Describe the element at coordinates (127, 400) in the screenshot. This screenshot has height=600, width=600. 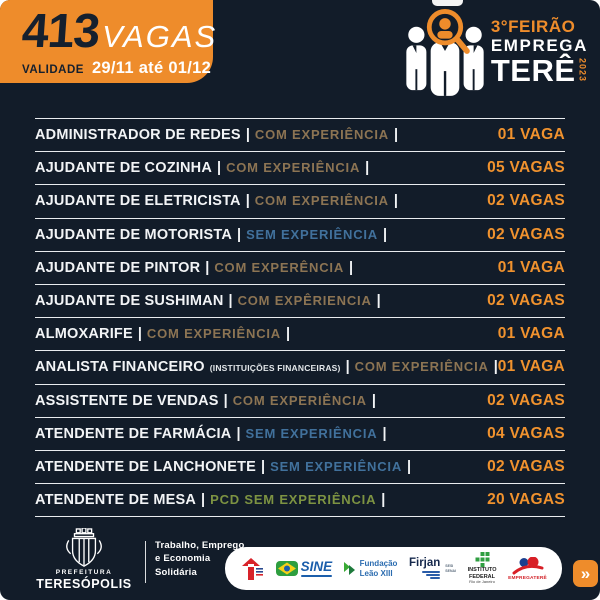
I see `job-title: ASSISTENTE DE VENDAS` at that location.